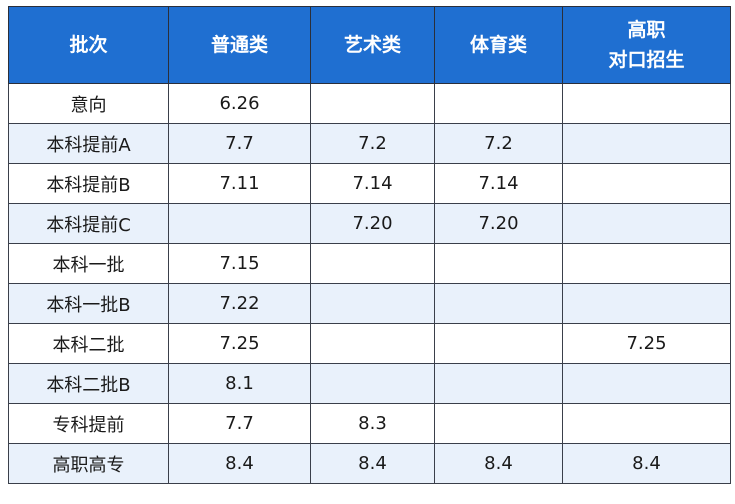 Image resolution: width=735 pixels, height=504 pixels. What do you see at coordinates (88, 303) in the screenshot?
I see `cell-batch: 本科一批B` at bounding box center [88, 303].